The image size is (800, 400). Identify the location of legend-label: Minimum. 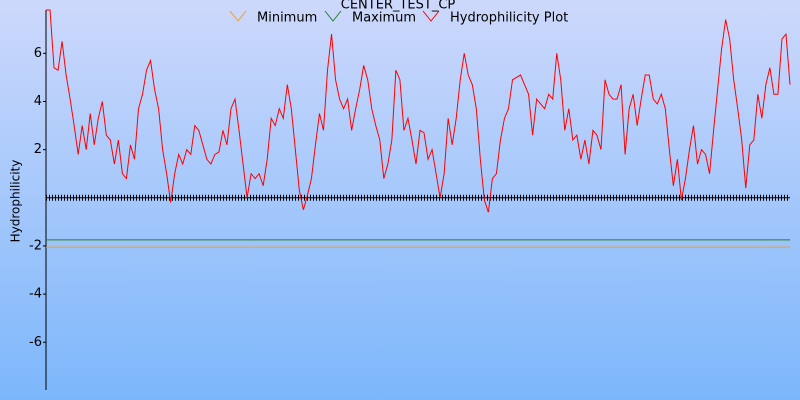
(287, 18).